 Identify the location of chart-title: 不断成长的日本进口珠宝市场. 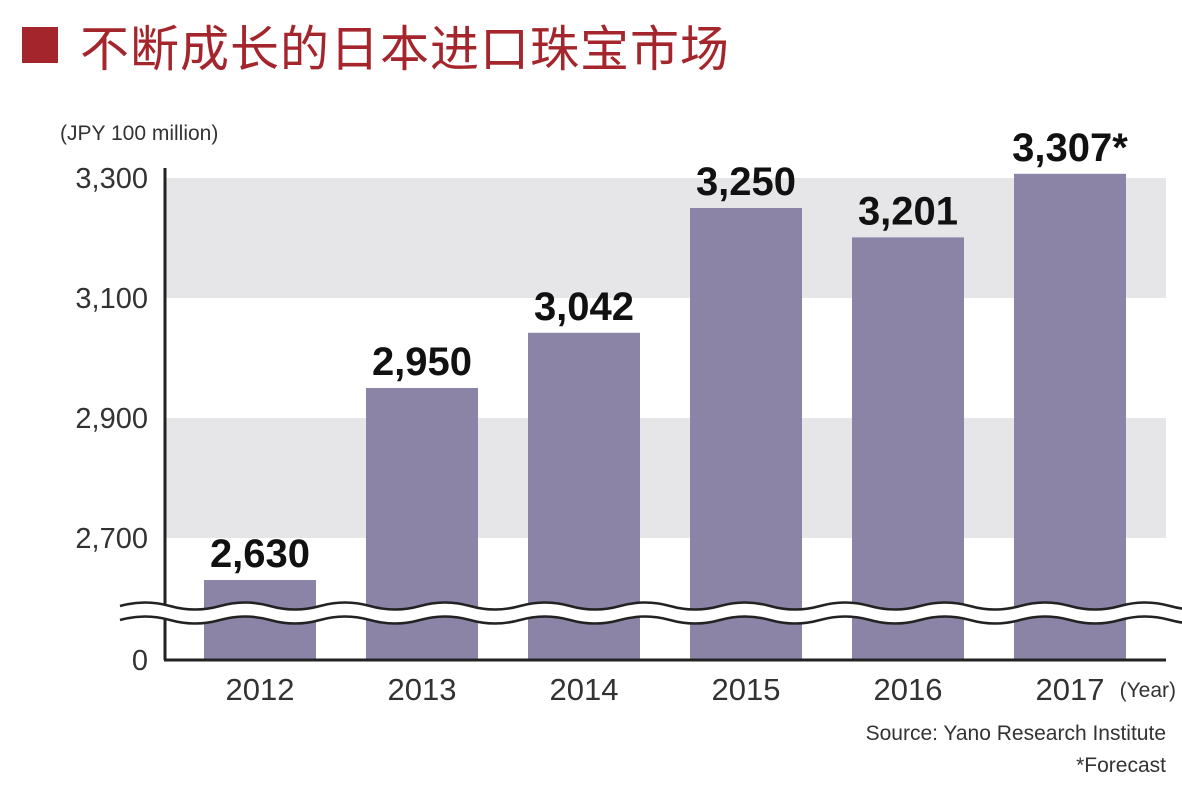
(405, 49).